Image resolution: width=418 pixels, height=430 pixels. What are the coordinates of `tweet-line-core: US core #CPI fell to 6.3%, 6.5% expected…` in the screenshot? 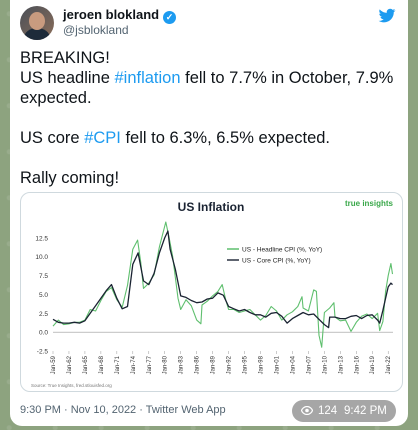 It's located at (210, 138).